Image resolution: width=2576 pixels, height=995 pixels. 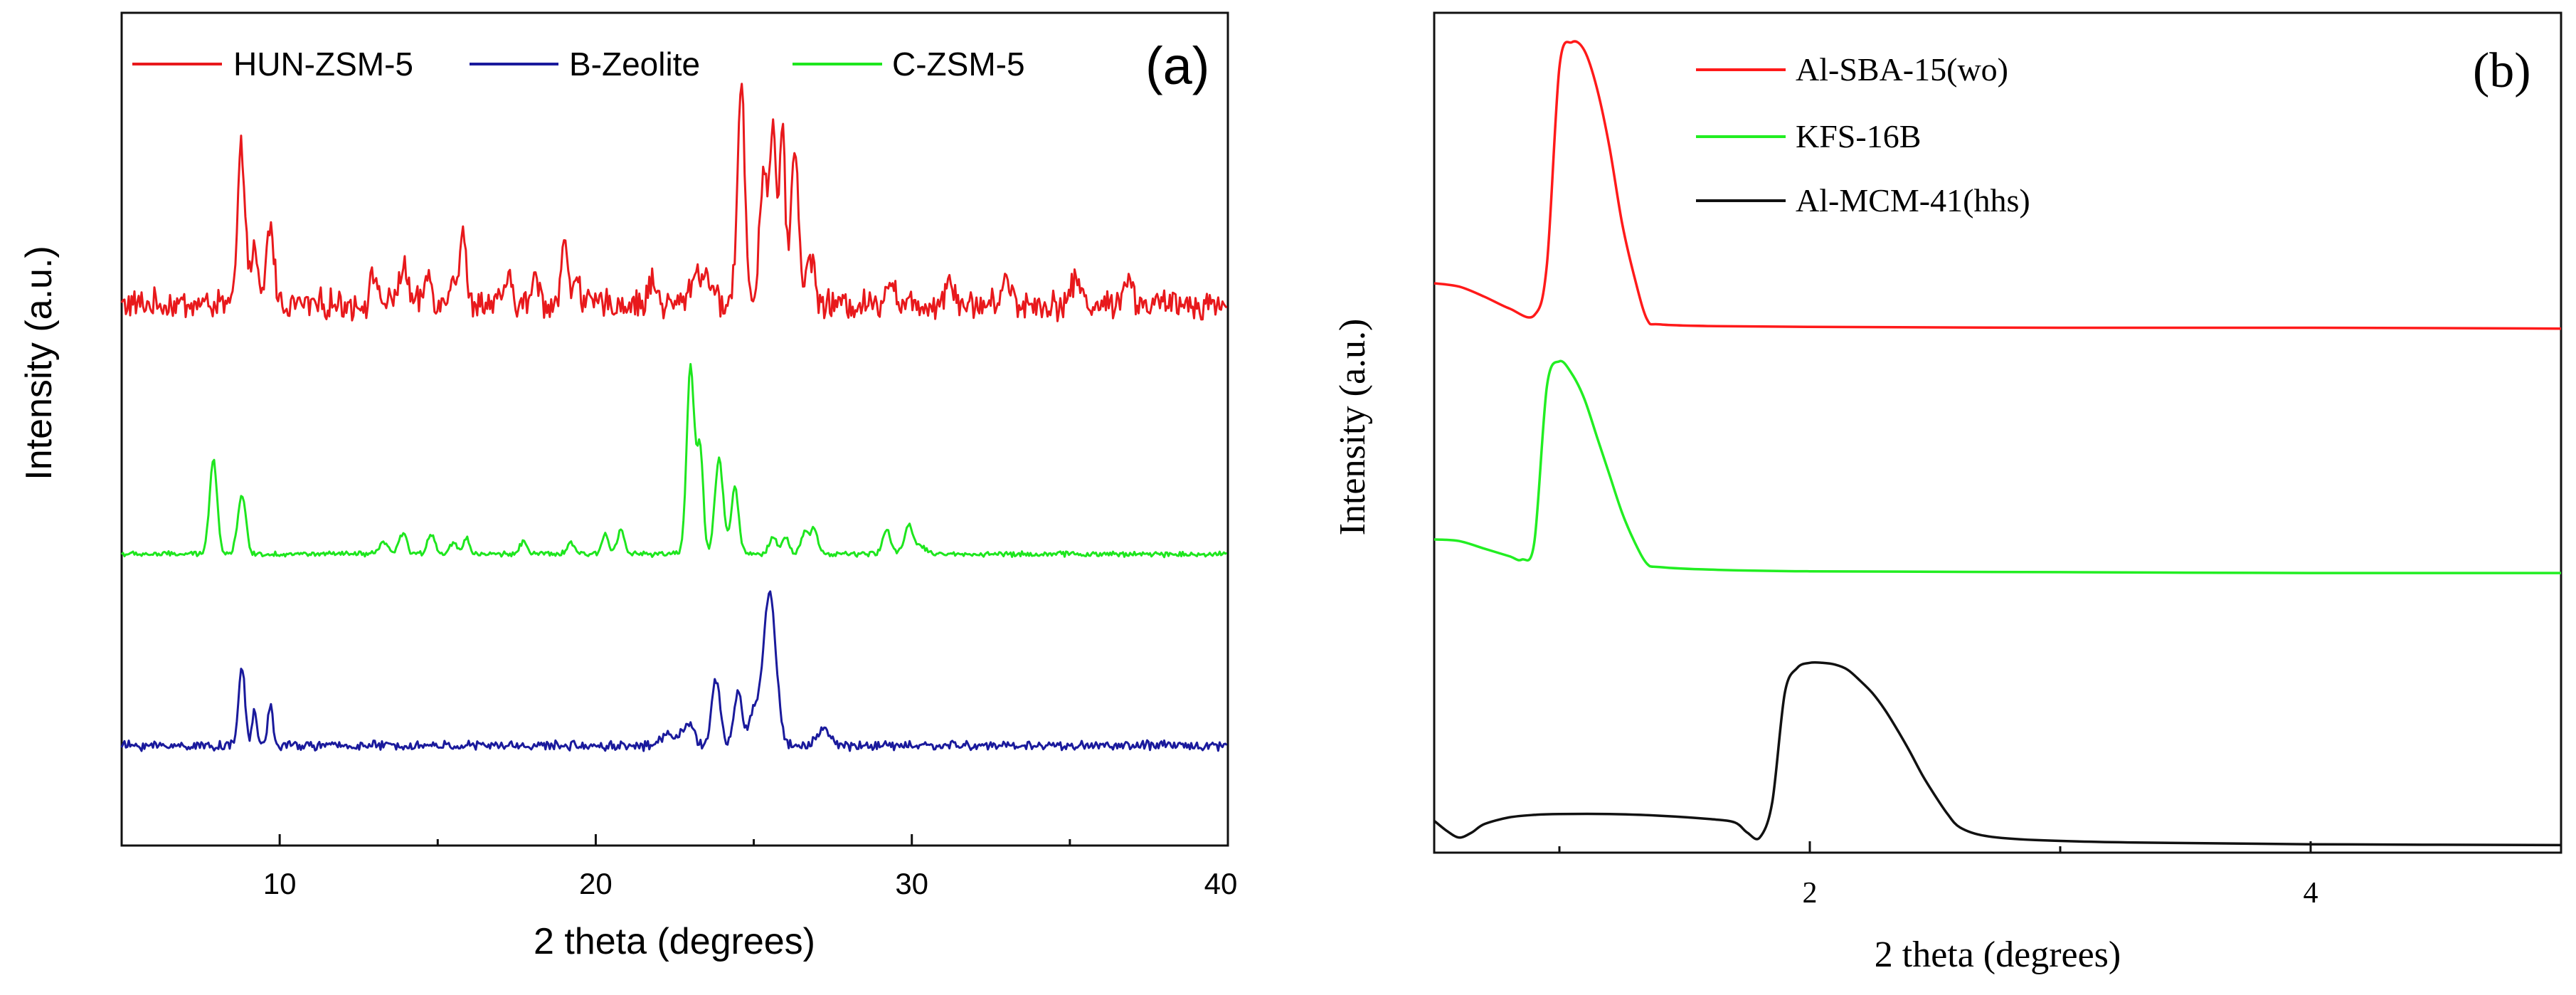 I want to click on legend-b: Al-SBA-15(wo) KFS-16B Al-MCM-41(hhs), so click(x=1863, y=135).